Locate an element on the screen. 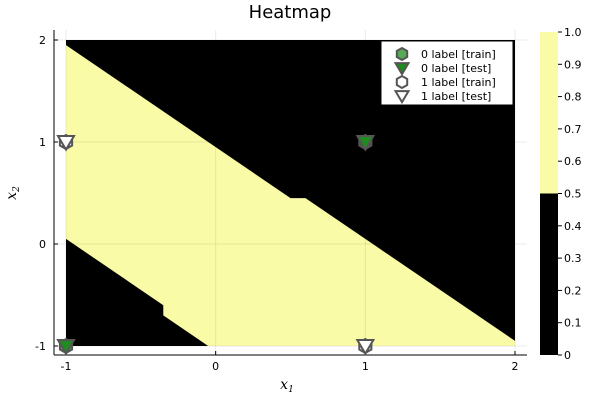 This screenshot has height=400, width=600. colorbar-tick-label: 1.0 is located at coordinates (573, 32).